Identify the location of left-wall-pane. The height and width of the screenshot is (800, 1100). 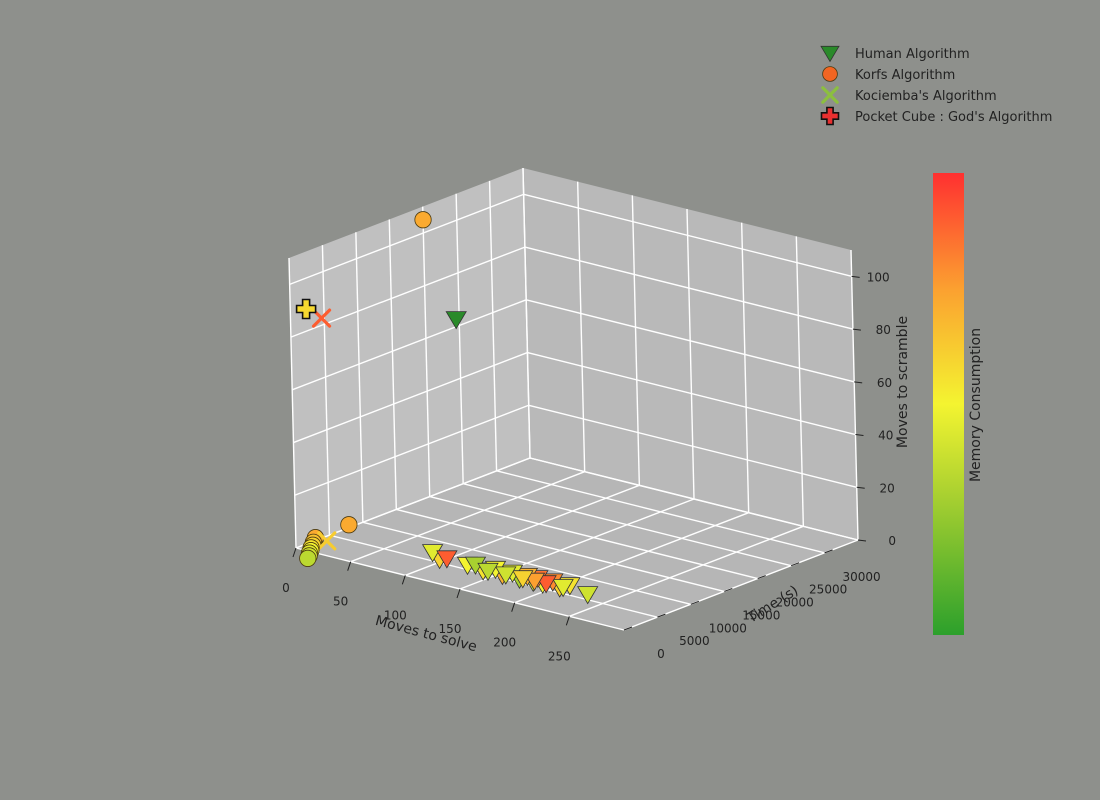
(409, 358).